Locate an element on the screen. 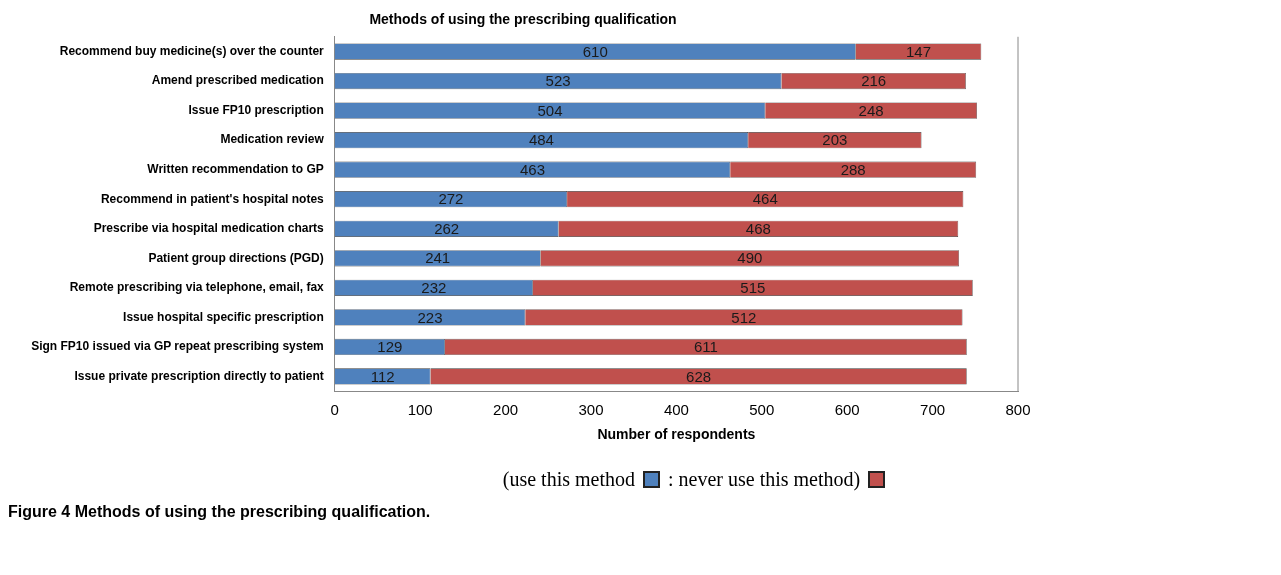 This screenshot has width=1281, height=575. data-label: 611 is located at coordinates (705, 347).